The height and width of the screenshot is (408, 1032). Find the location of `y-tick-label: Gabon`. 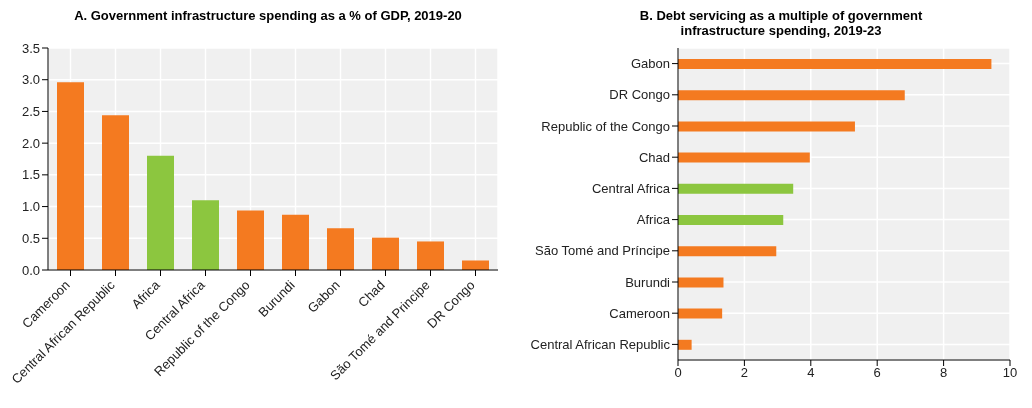

y-tick-label: Gabon is located at coordinates (650, 64).